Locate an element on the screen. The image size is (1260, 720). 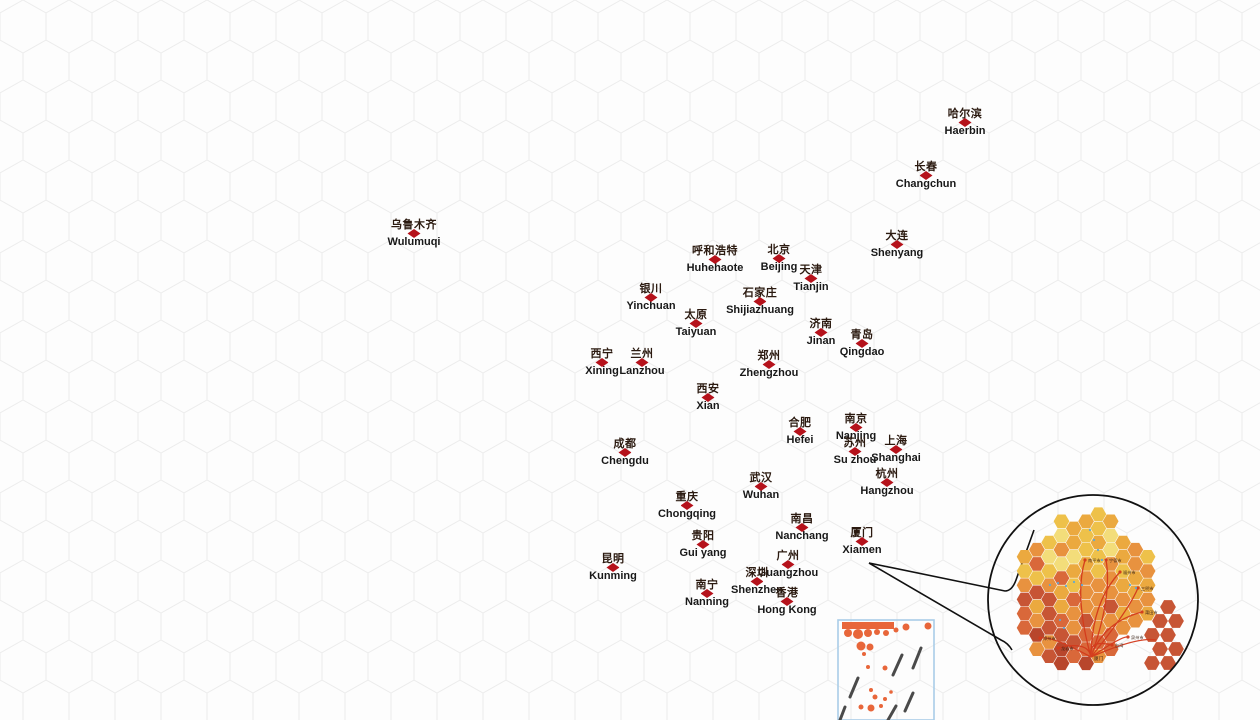
city-name-cn: 青岛 is located at coordinates (862, 335).